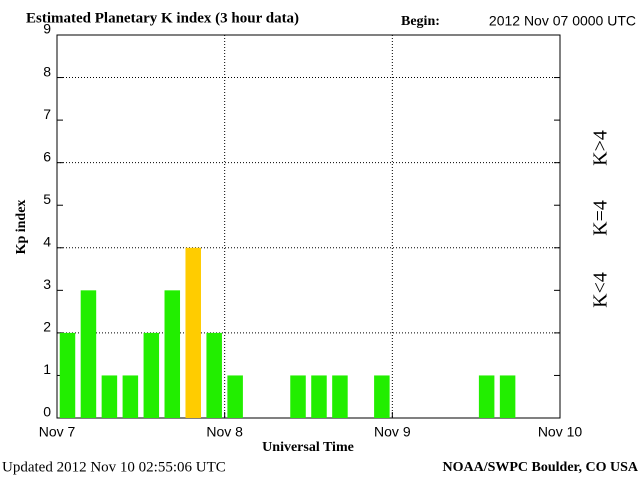 The image size is (640, 480). Describe the element at coordinates (21, 227) in the screenshot. I see `y-axis-label: Kp index` at that location.